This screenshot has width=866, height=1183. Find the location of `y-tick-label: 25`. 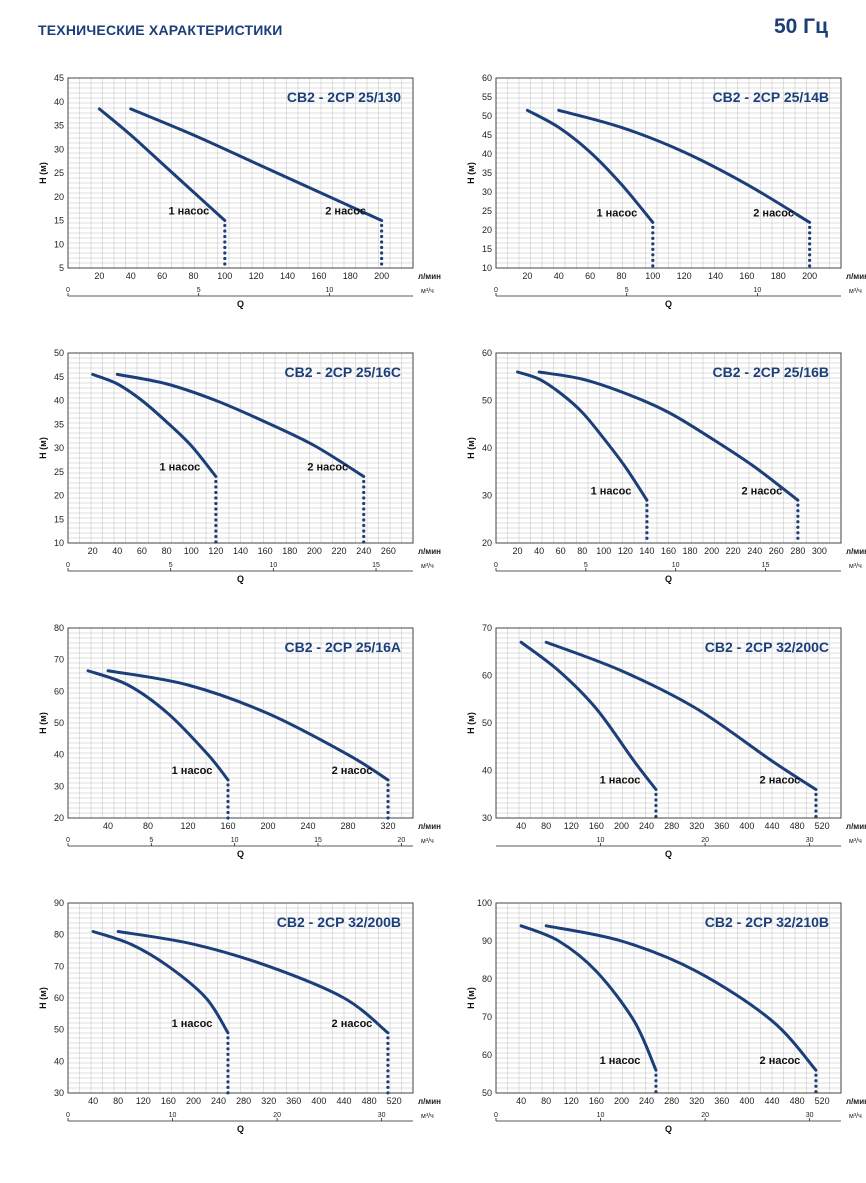

y-tick-label: 25 is located at coordinates (59, 472).